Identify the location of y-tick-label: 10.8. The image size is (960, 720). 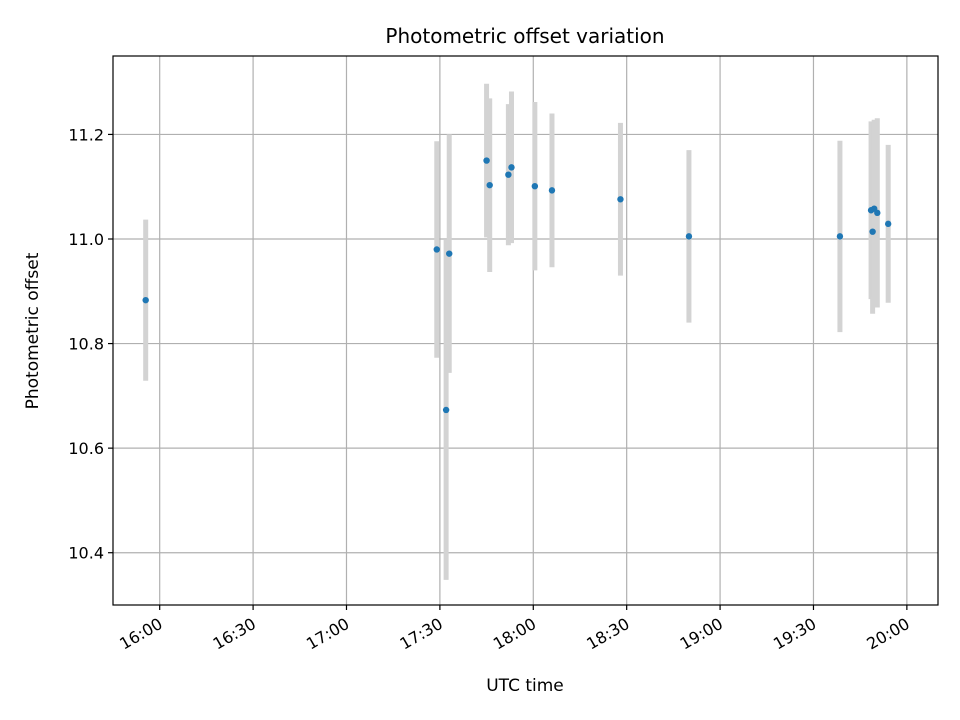
(86, 344).